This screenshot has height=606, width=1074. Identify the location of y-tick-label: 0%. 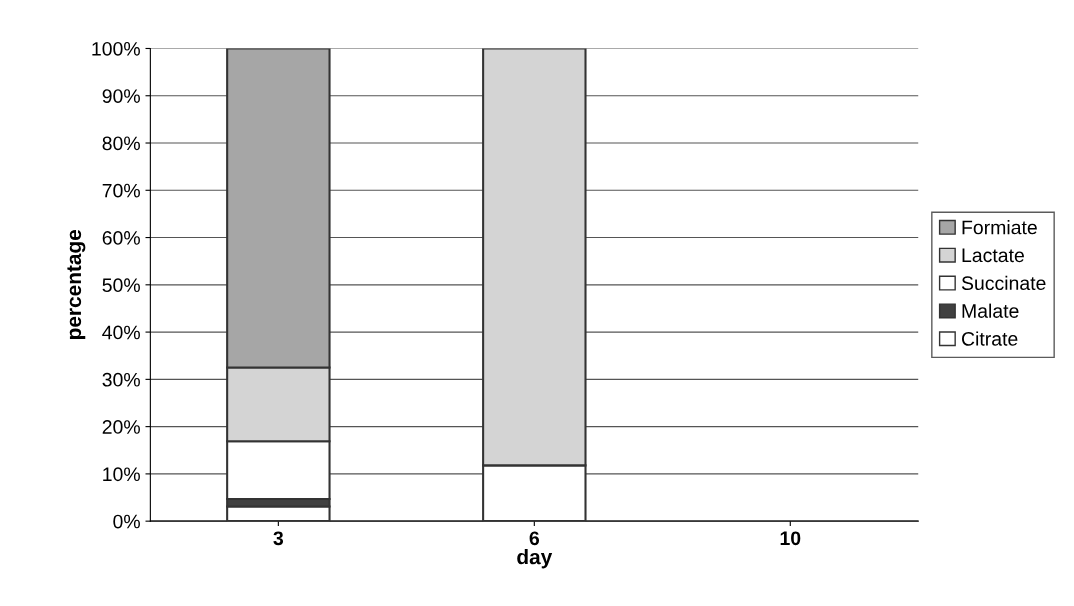
(126, 521).